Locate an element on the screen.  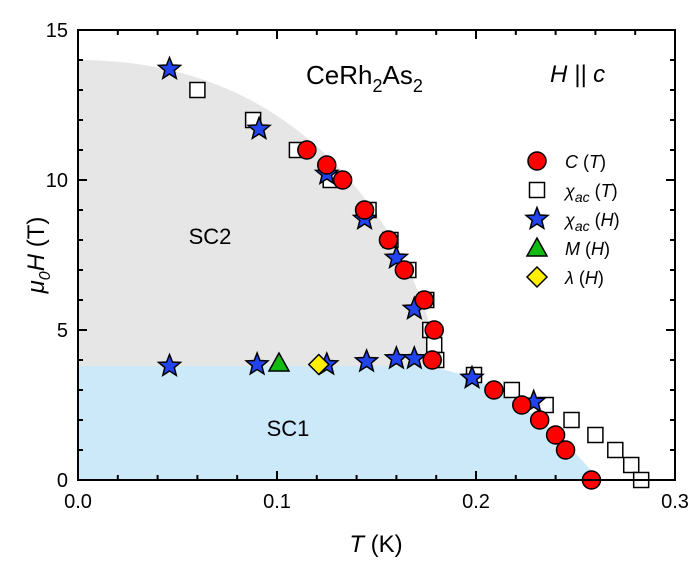
x-tick-label: 0.2 is located at coordinates (476, 502).